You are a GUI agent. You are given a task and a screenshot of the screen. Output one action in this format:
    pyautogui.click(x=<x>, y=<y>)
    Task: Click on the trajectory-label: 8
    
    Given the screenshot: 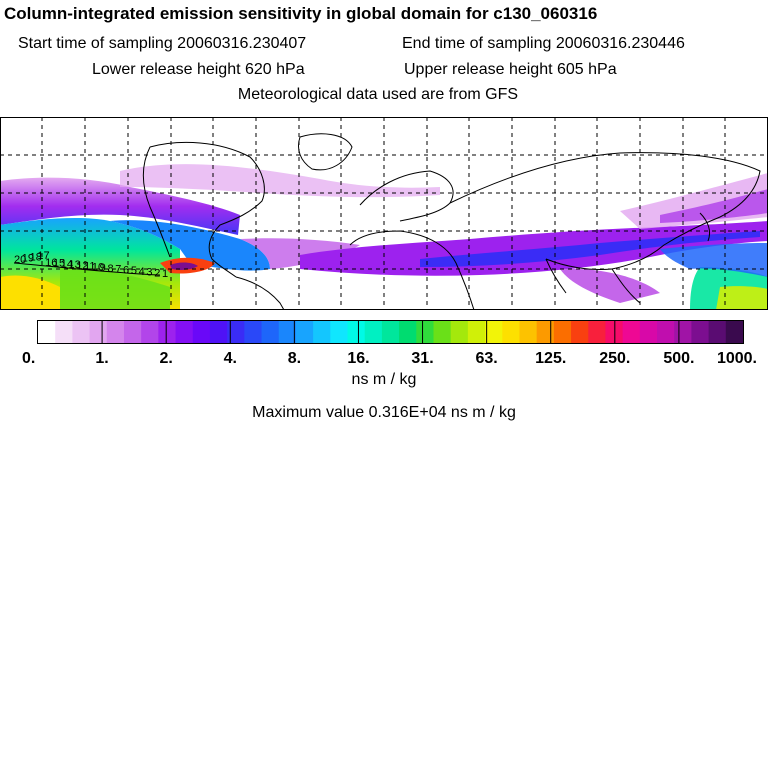 What is the action you would take?
    pyautogui.click(x=110, y=269)
    